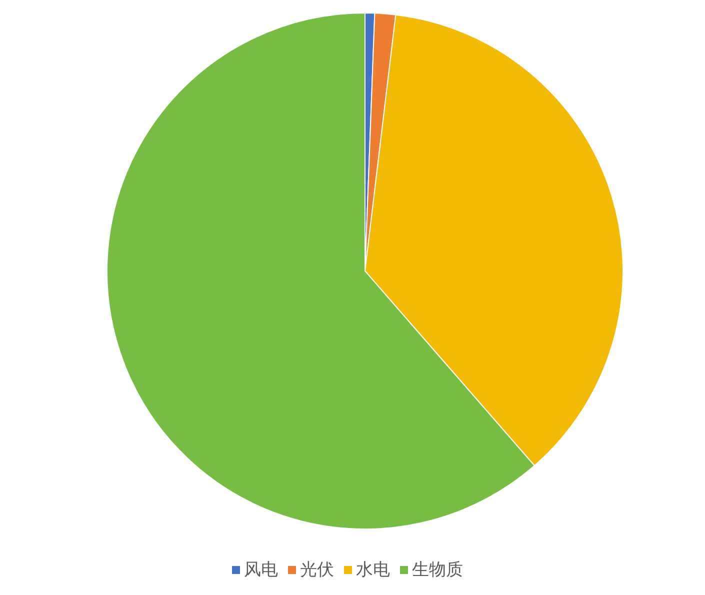 The height and width of the screenshot is (595, 705). Describe the element at coordinates (437, 570) in the screenshot. I see `legend-label: 生物质` at that location.